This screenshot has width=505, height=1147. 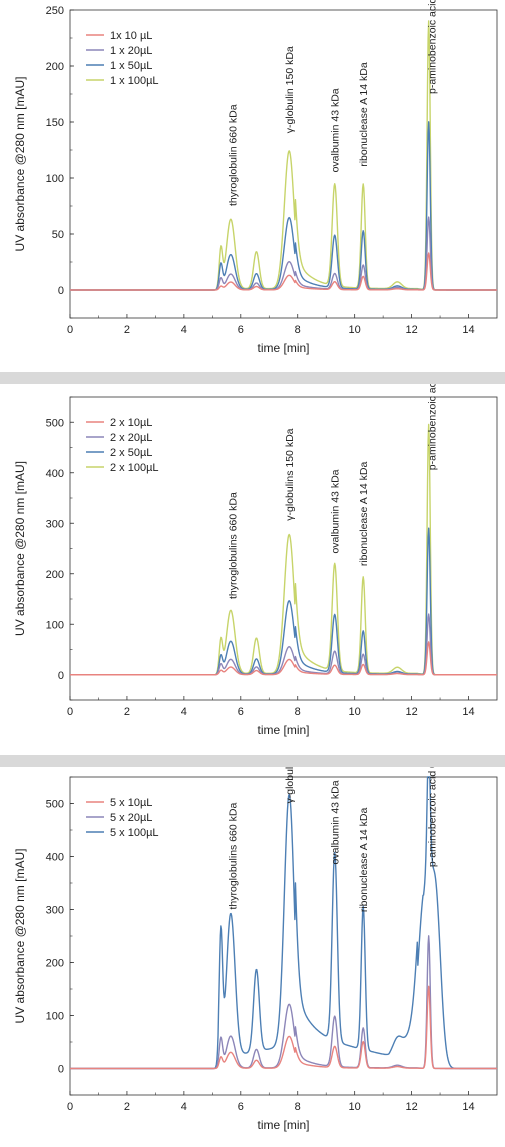 What do you see at coordinates (134, 833) in the screenshot?
I see `legend-entry-3: 5 x 100µL` at bounding box center [134, 833].